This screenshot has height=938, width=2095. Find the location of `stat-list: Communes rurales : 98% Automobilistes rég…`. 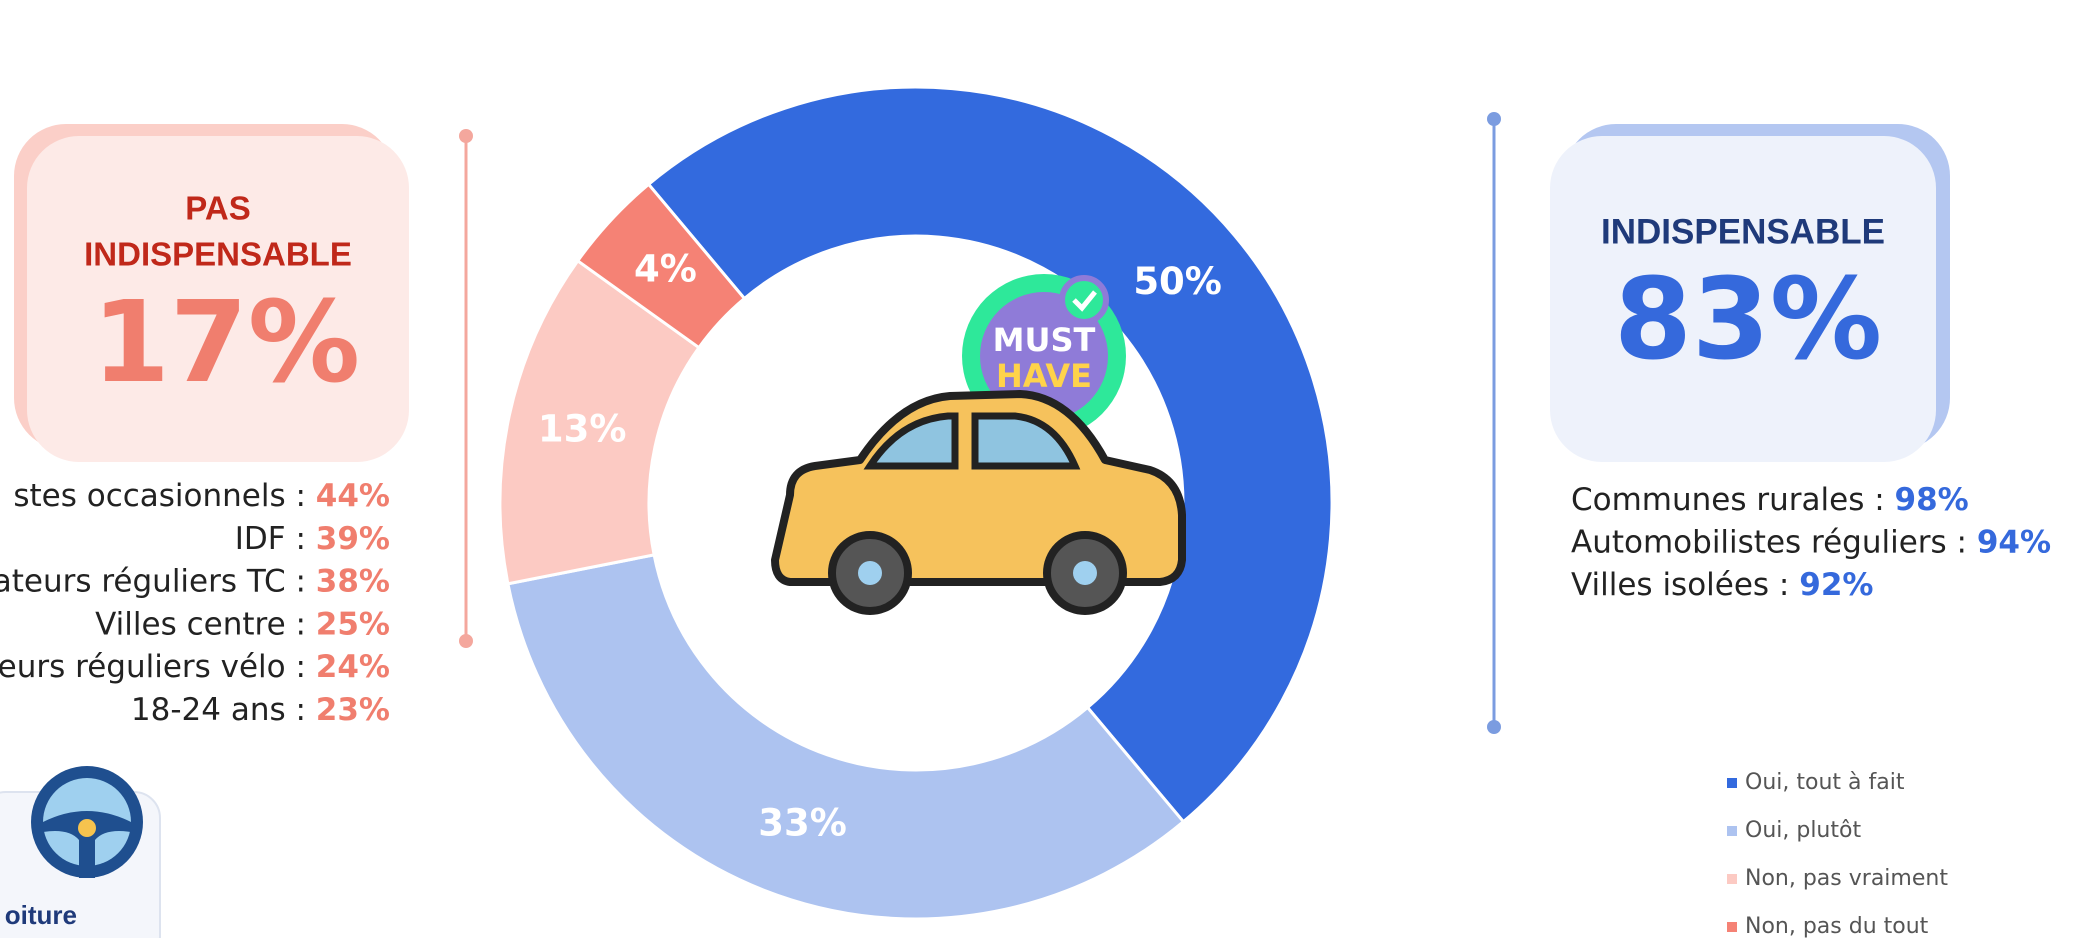

stat-list: Communes rurales : 98% Automobilistes rég… is located at coordinates (1811, 542).